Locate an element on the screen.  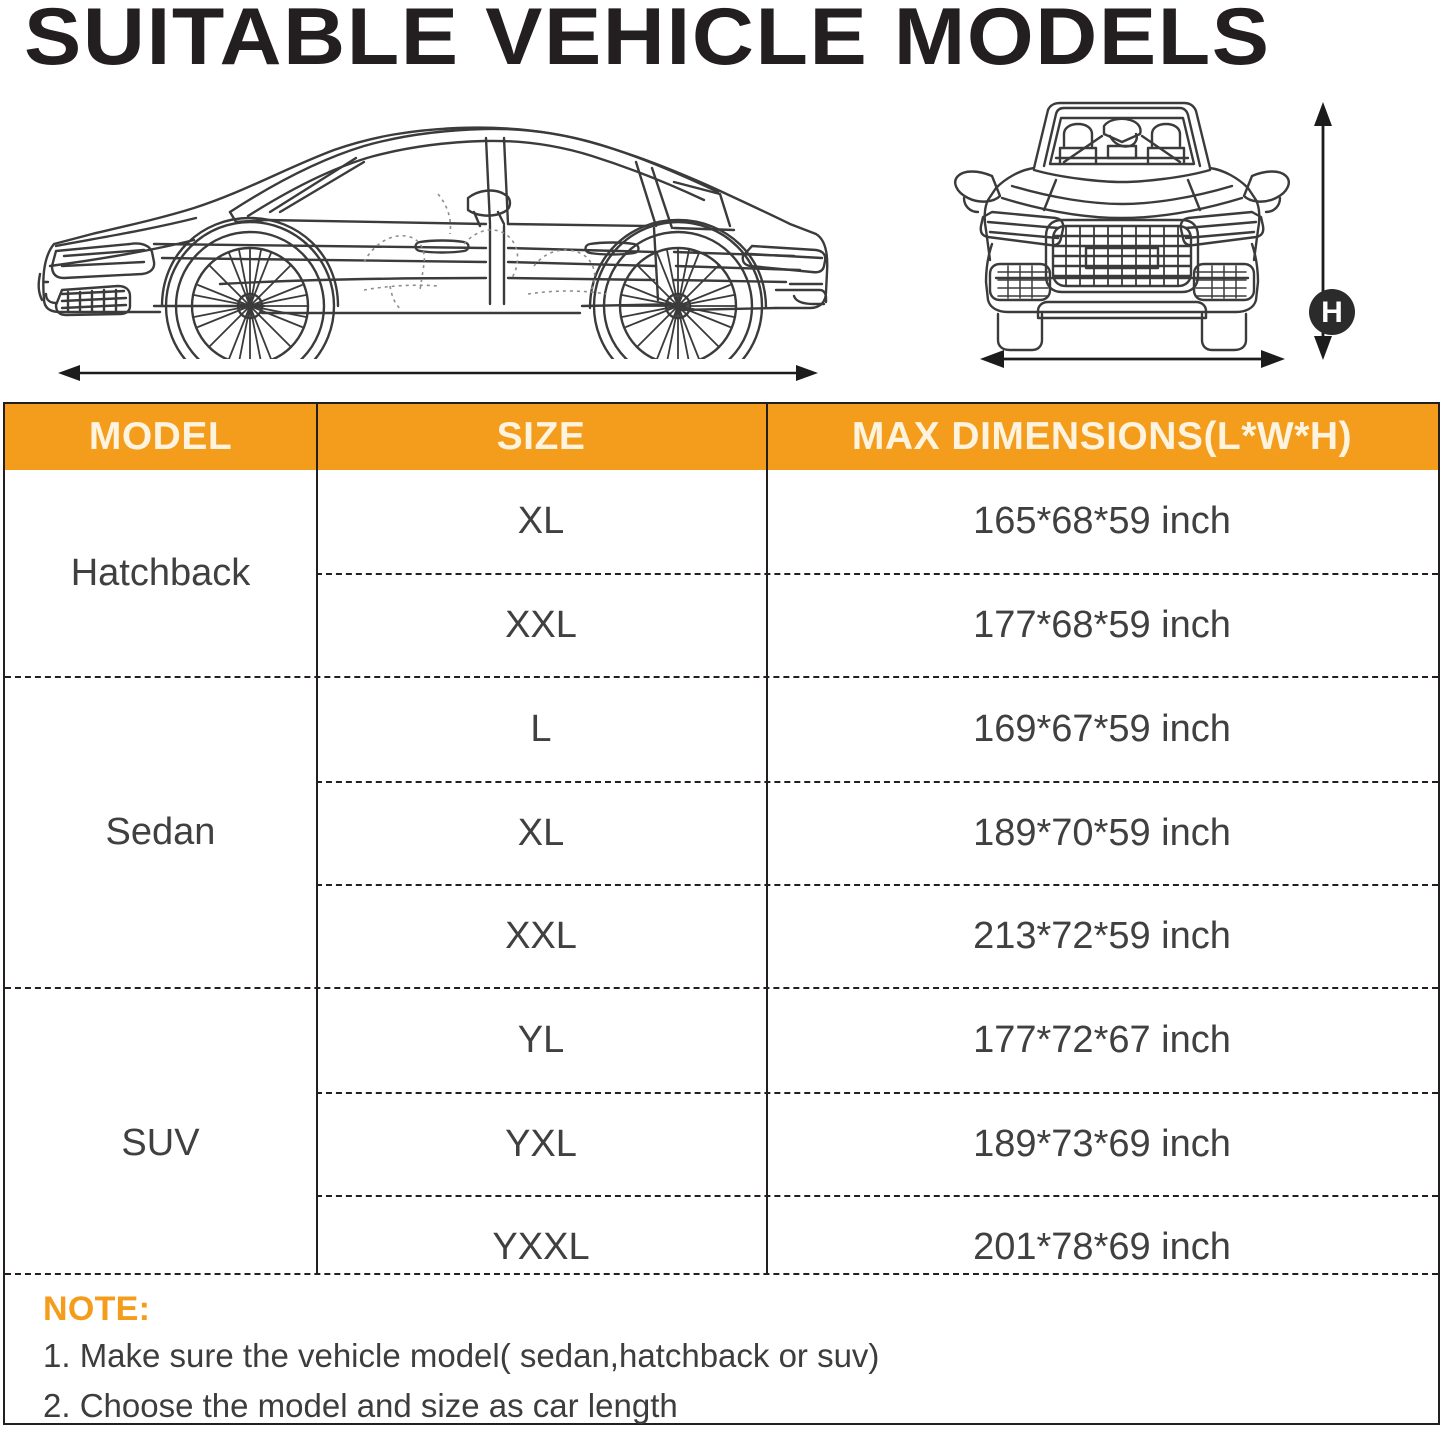
side-view-car-icon is located at coordinates (433, 242).